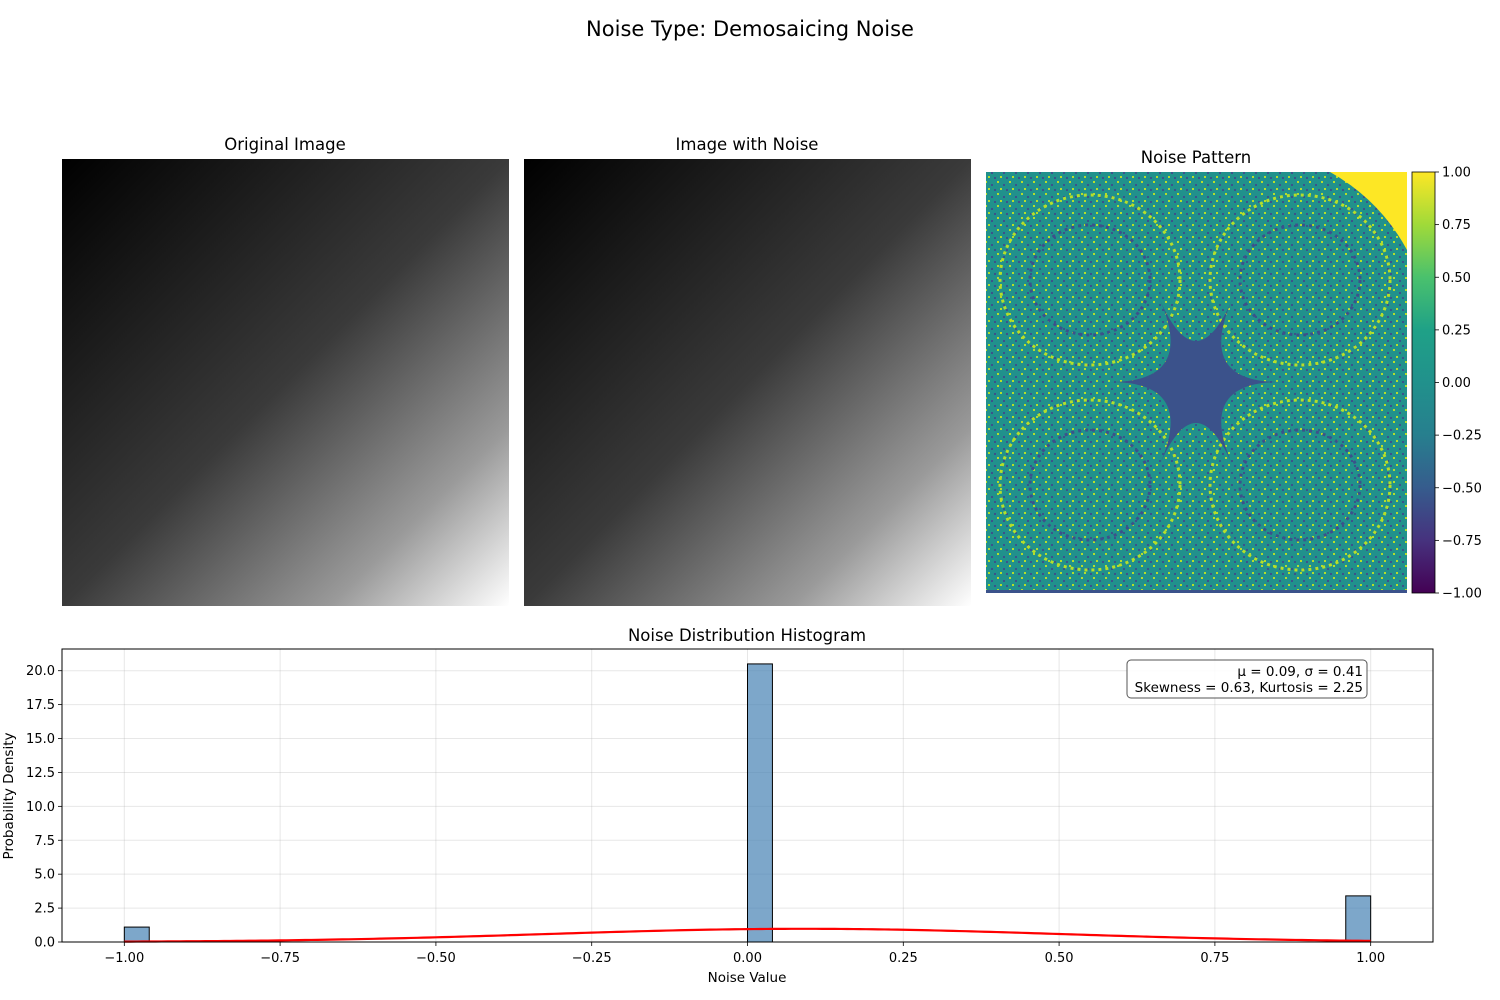 Image resolution: width=1500 pixels, height=1000 pixels. What do you see at coordinates (40, 739) in the screenshot?
I see `y-tick-label: 15.0` at bounding box center [40, 739].